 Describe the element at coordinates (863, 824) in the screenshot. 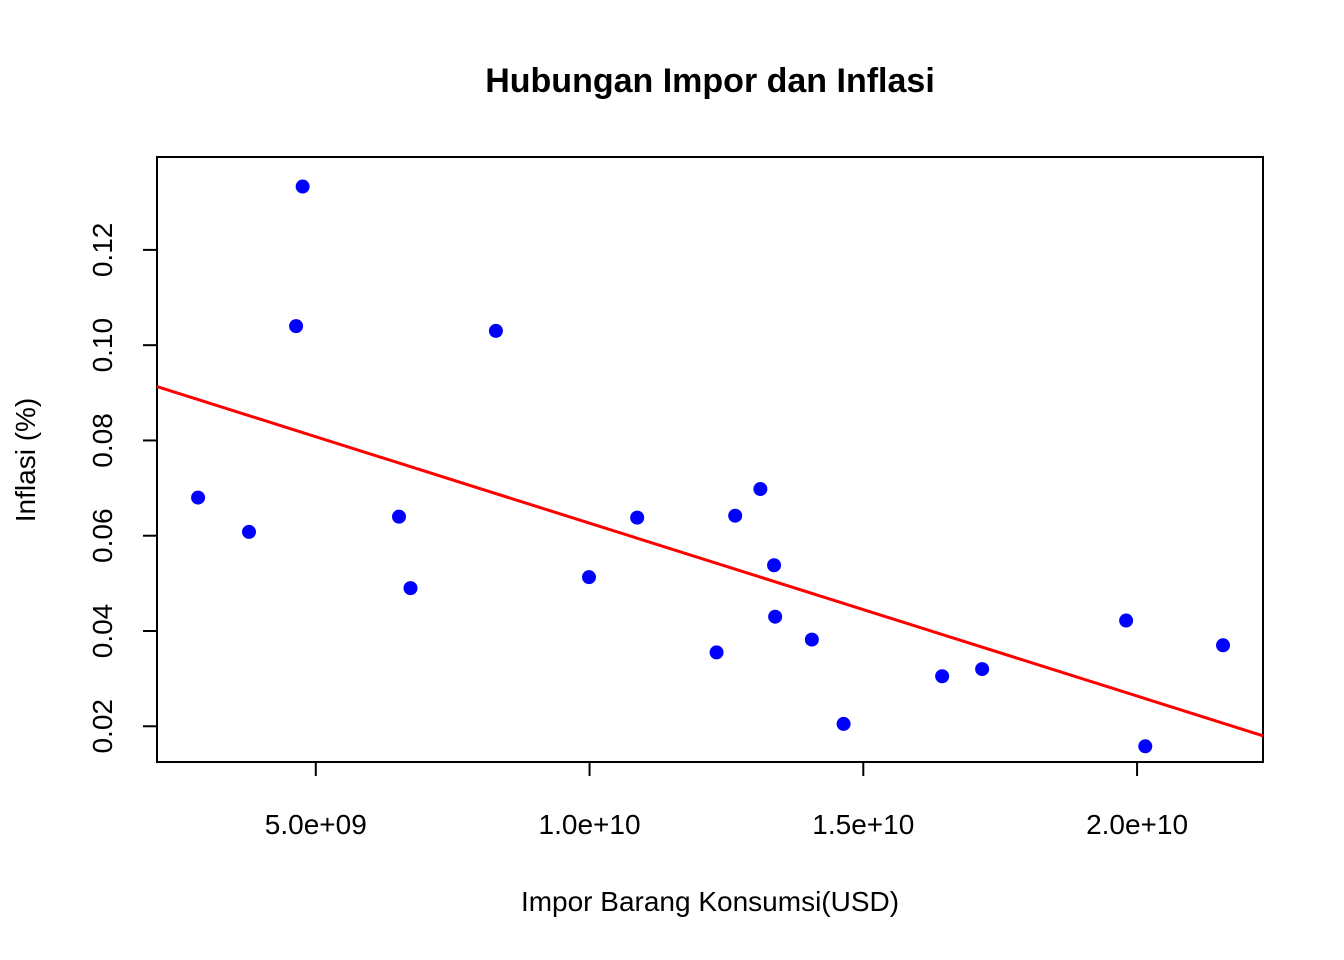

I see `x-tick-label: 1.5e+10` at that location.